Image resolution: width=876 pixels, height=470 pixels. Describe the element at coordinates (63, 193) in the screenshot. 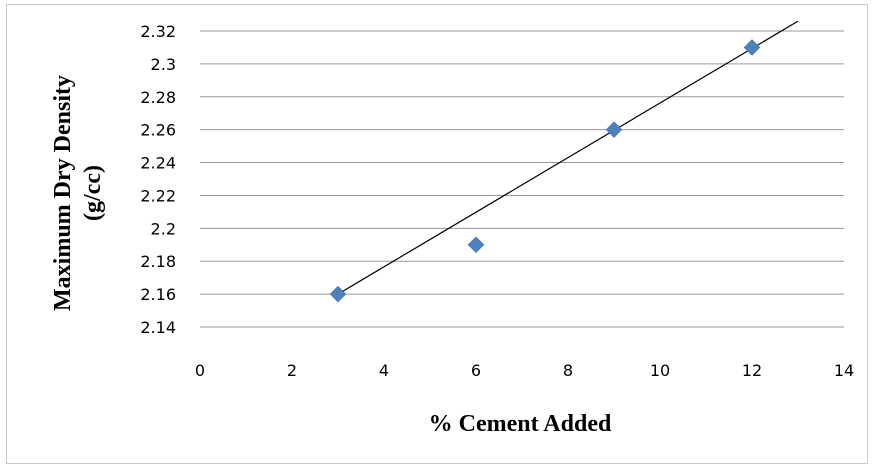

I see `y-axis-title-line1: Maximum Dry Density` at that location.